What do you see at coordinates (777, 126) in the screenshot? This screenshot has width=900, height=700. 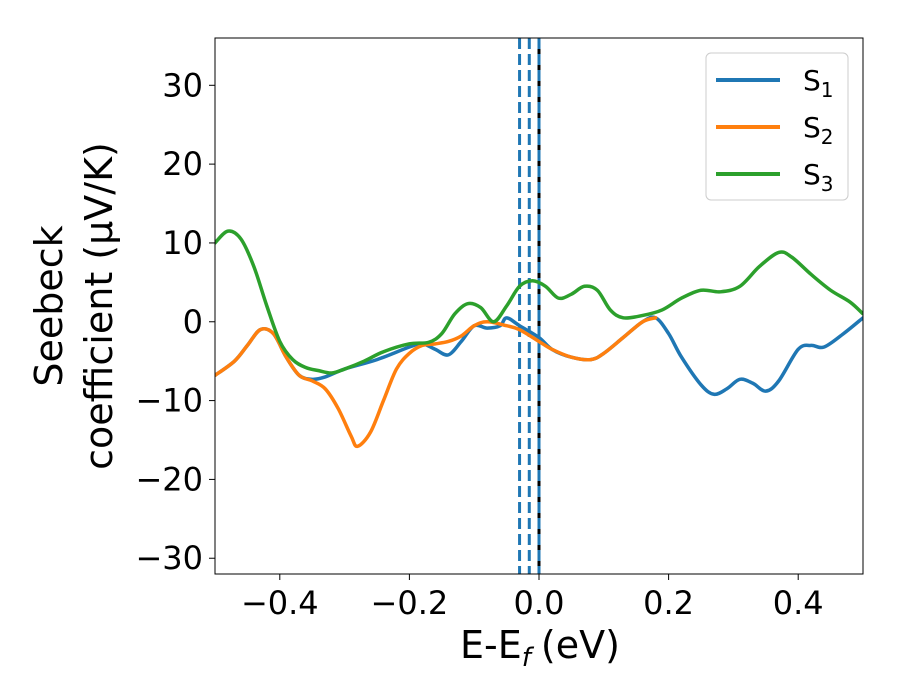 I see `legend: S1 S2 S3` at bounding box center [777, 126].